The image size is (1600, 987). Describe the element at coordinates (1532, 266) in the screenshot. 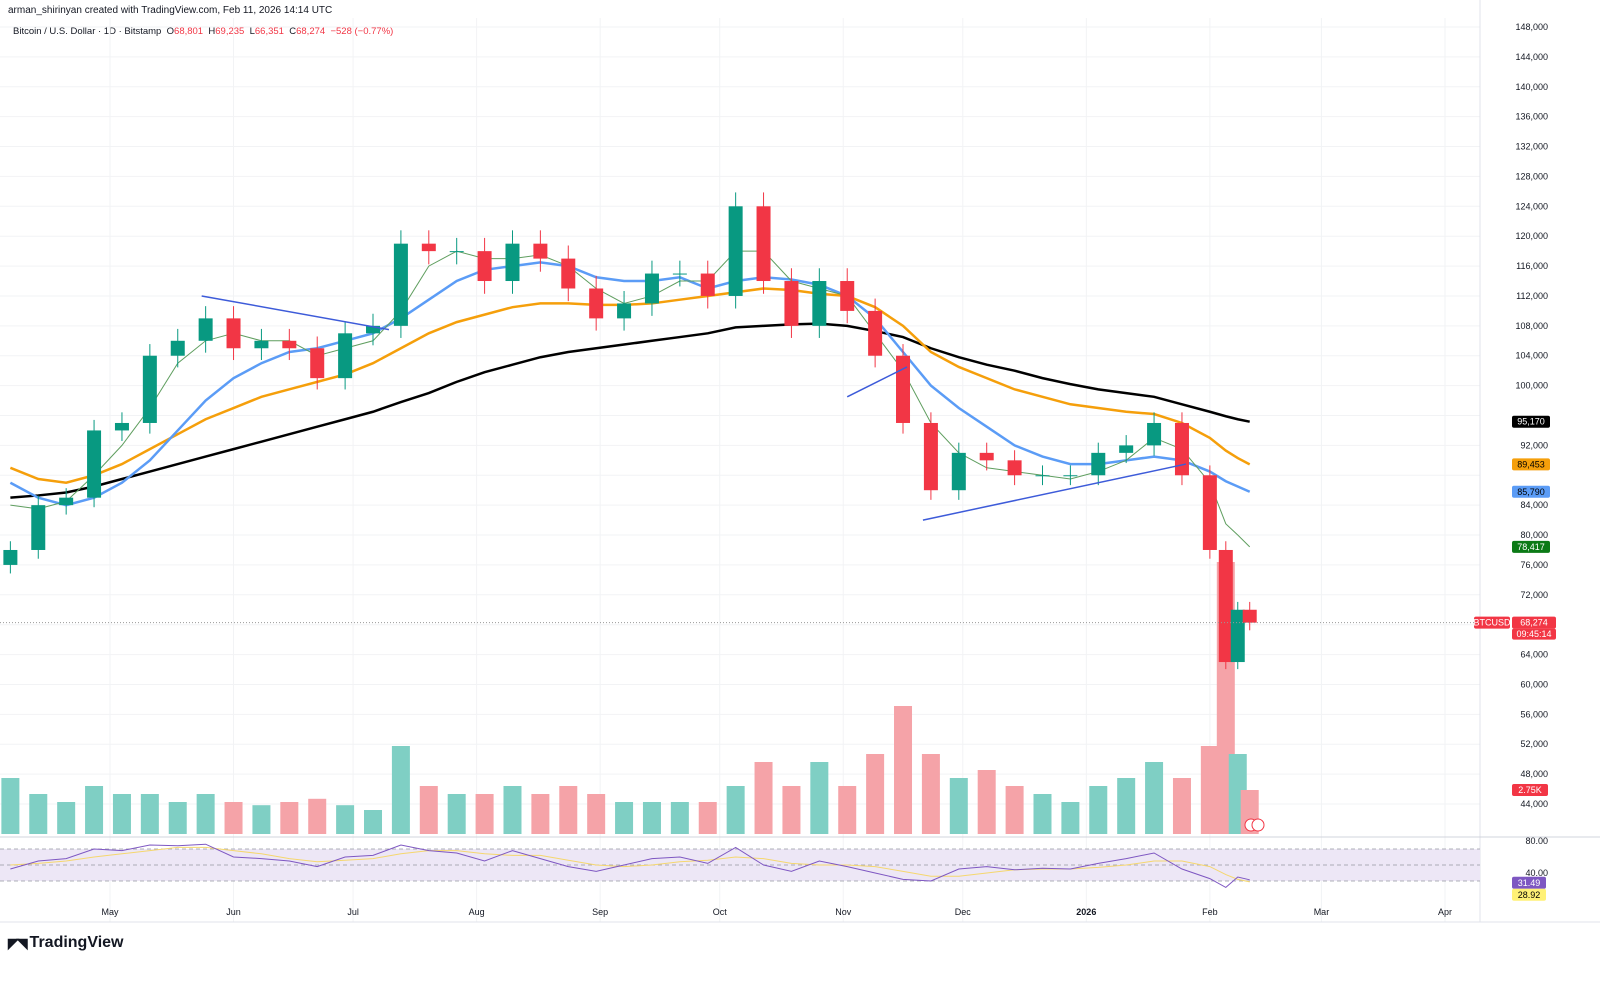

I see `price-tick-label: 116,000` at that location.